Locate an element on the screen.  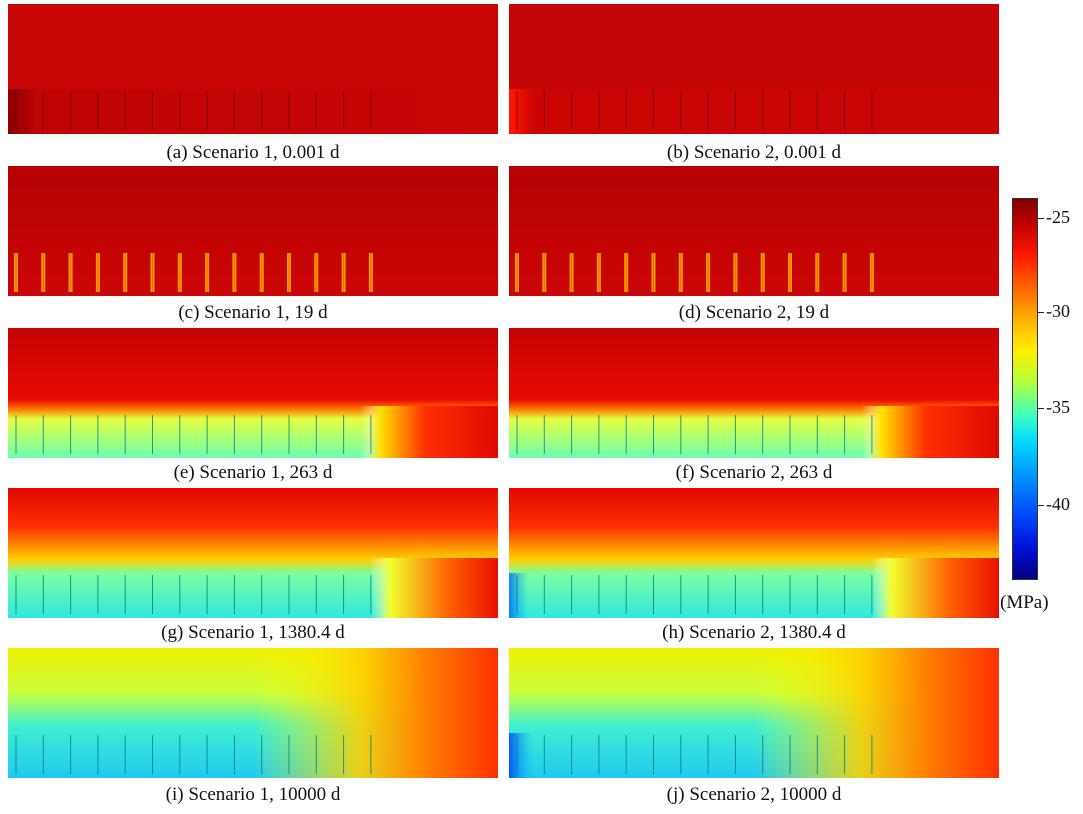
panel-g: (g) Scenario 1, 1380.4 d is located at coordinates (253, 565).